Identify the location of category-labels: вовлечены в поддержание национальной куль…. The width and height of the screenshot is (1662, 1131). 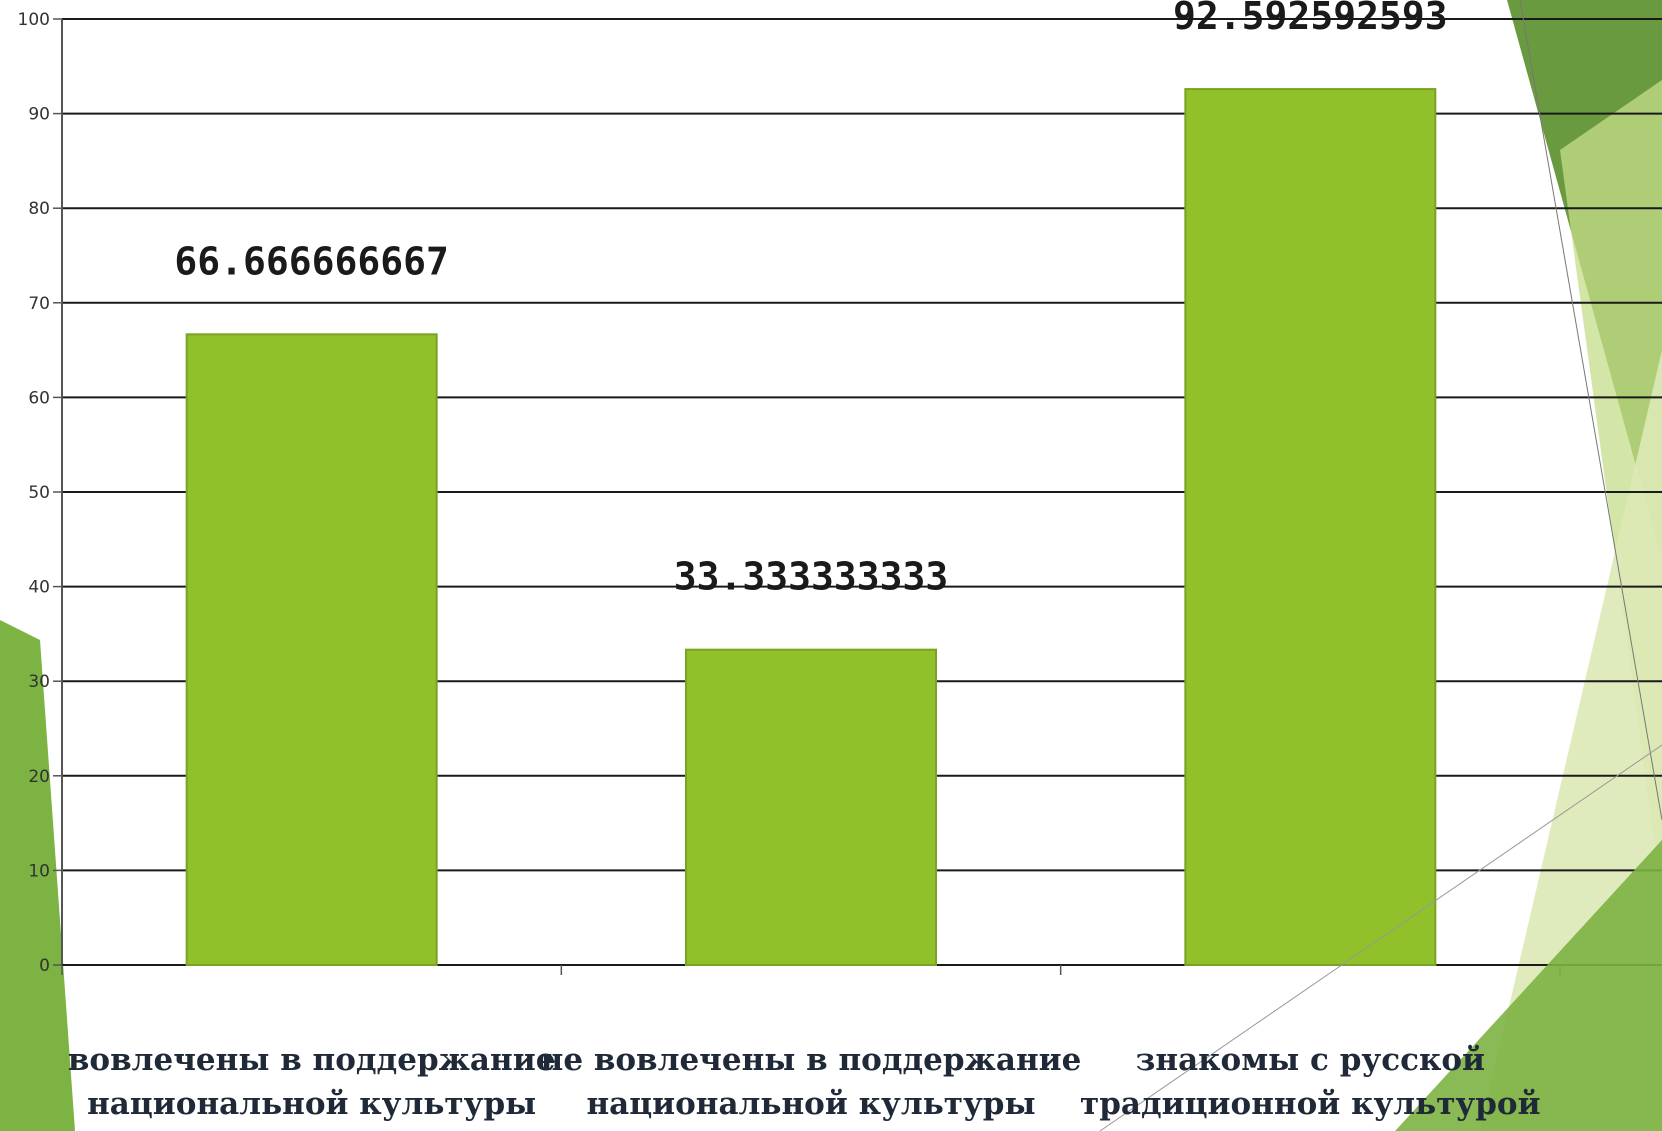
(804, 1082).